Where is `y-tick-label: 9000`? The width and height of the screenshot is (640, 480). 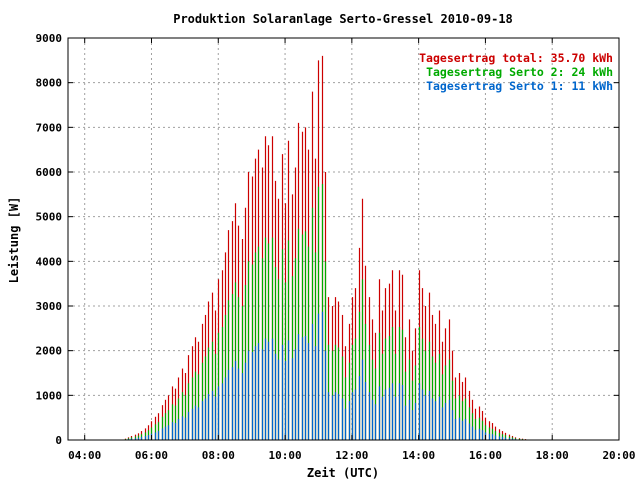
y-tick-label: 9000 is located at coordinates (49, 38).